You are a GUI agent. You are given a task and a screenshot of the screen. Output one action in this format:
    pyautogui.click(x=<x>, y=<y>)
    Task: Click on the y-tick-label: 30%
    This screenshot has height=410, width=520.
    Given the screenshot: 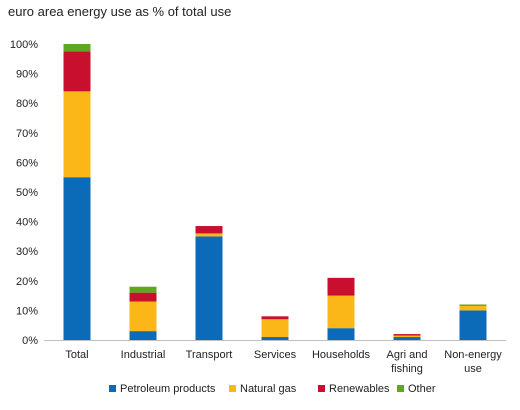 What is the action you would take?
    pyautogui.click(x=27, y=252)
    